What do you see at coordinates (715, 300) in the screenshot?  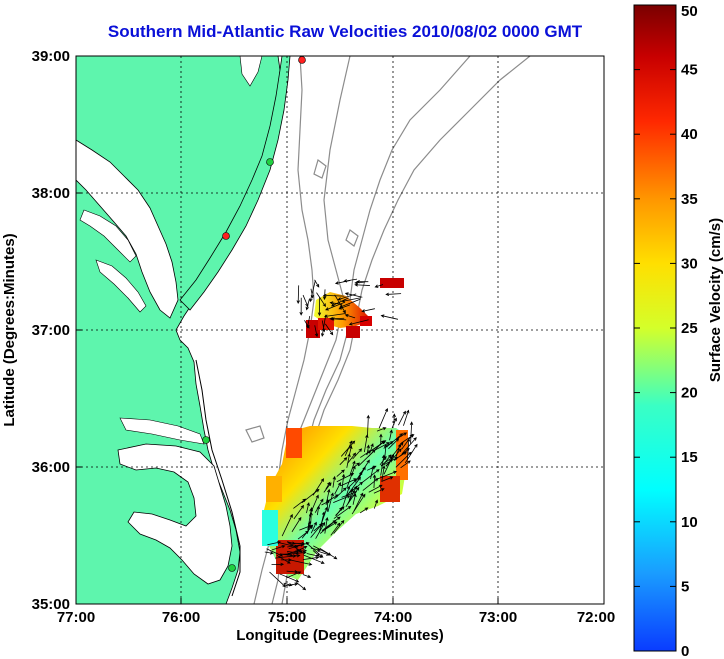 I see `colorbar-label: Surface Velocity (cm/s)` at bounding box center [715, 300].